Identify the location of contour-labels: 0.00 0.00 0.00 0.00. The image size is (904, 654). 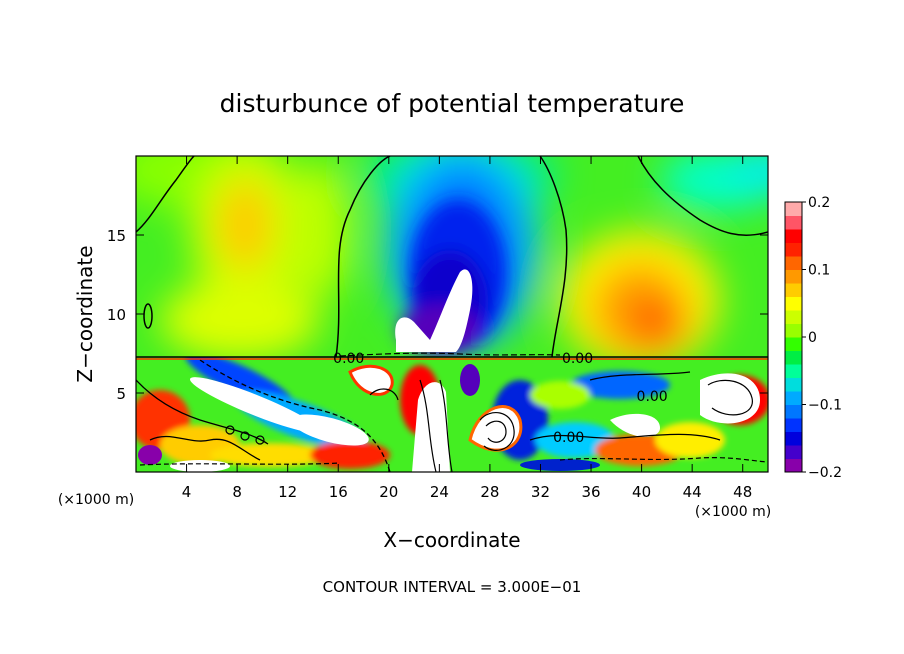
(500, 398).